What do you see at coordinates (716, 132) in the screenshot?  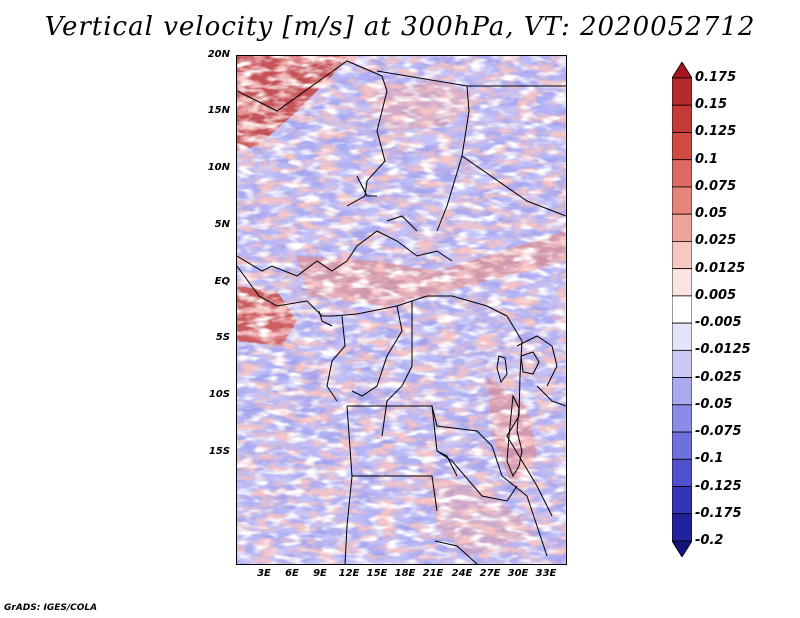 I see `colorbar-label: 0.125` at bounding box center [716, 132].